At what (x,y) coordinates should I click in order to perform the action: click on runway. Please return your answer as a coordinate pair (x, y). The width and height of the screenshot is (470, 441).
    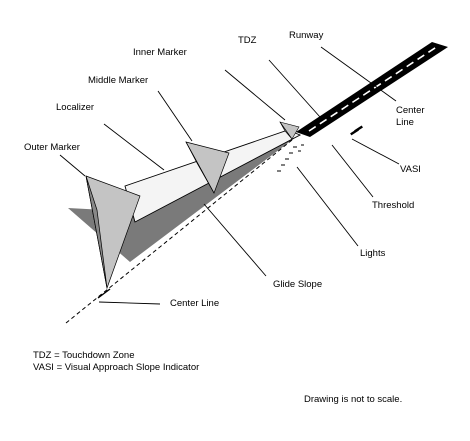
    Looking at the image, I should click on (372, 89).